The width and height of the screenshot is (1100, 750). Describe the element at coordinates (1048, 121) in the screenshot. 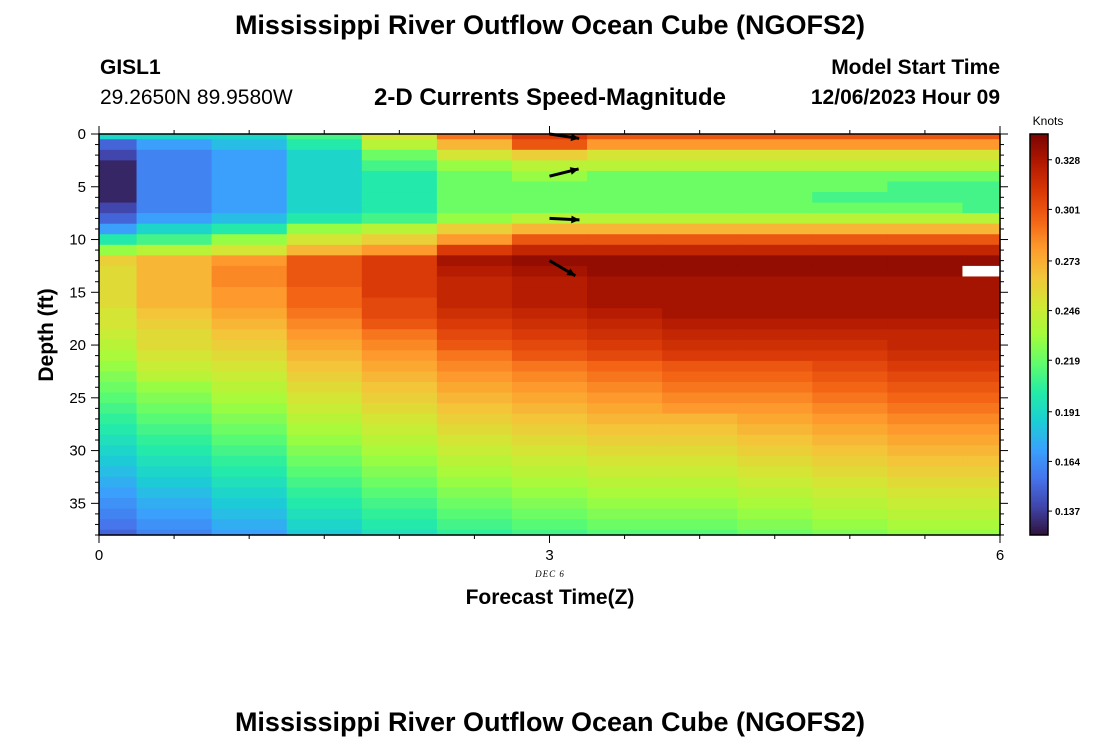

I see `colorbar-title: Knots` at that location.